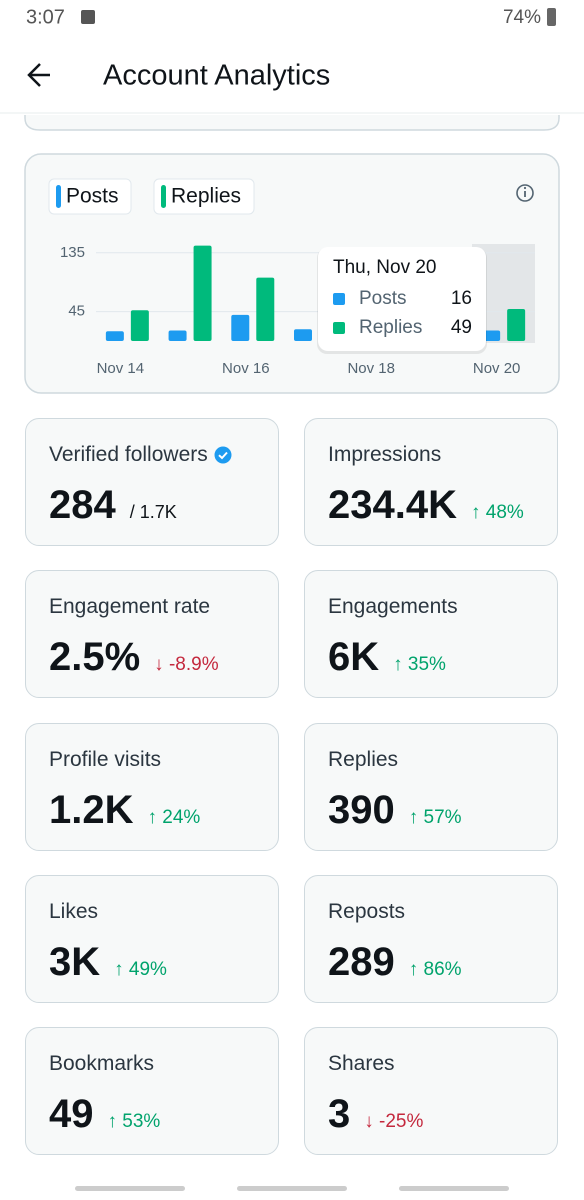  I want to click on stat-card: Likes 3K ↑ 49%, so click(152, 938).